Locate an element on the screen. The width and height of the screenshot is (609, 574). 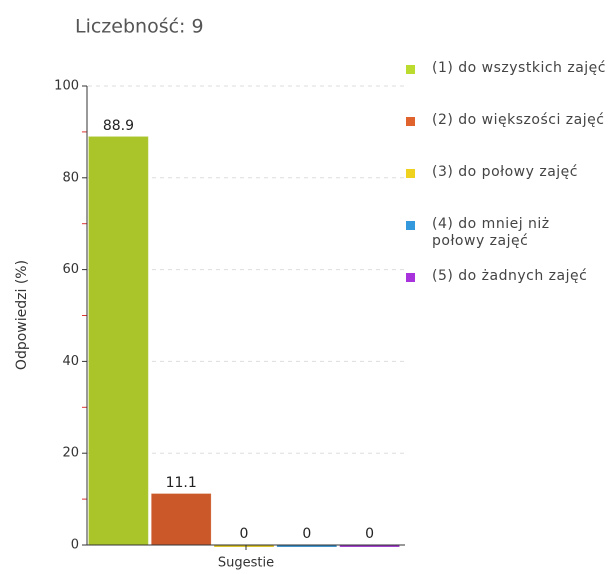
value-label: 11.1 is located at coordinates (181, 483).